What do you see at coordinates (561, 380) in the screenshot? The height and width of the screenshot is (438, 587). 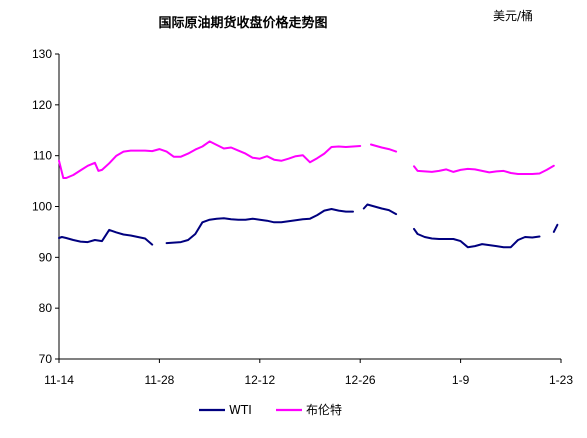 I see `x-tick-label: 1-23` at bounding box center [561, 380].